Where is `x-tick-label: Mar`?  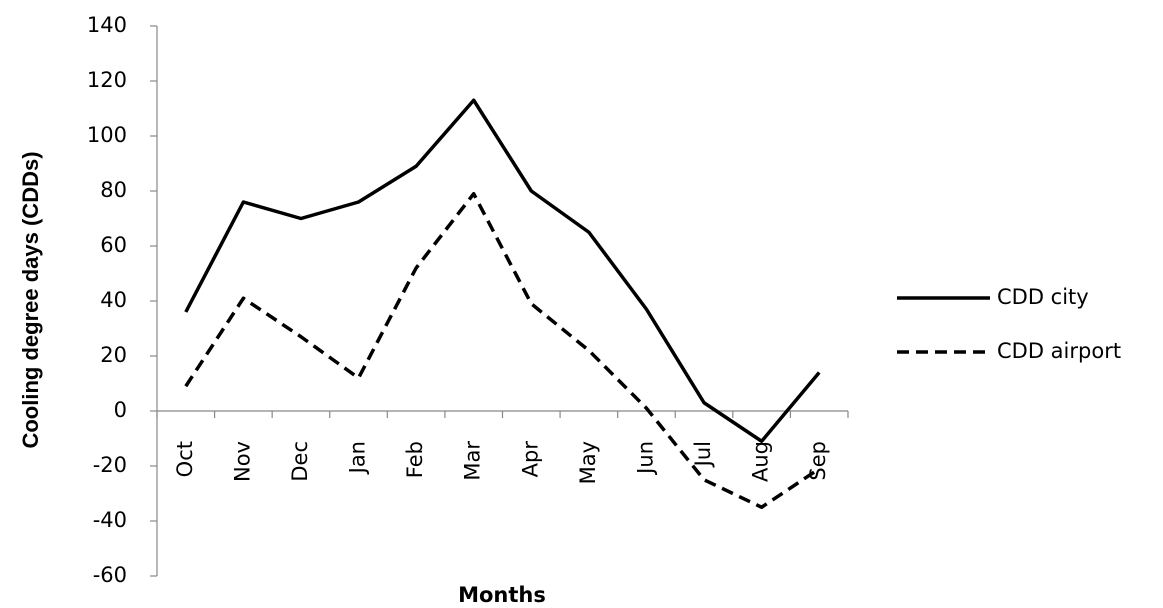 x-tick-label: Mar is located at coordinates (473, 461).